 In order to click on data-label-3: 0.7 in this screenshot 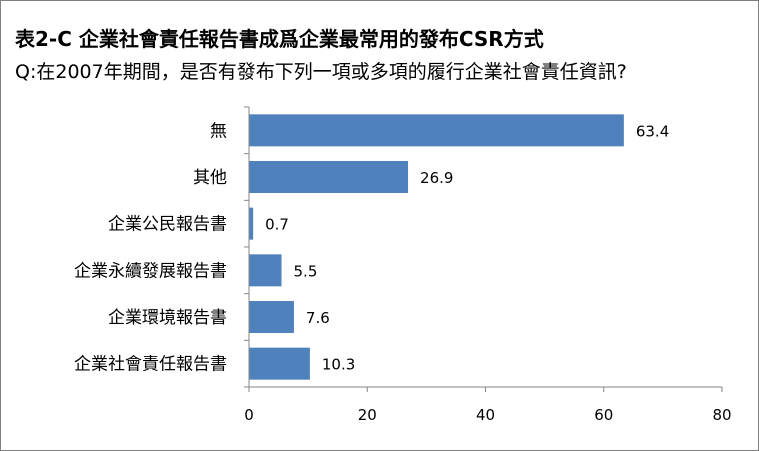, I will do `click(277, 225)`.